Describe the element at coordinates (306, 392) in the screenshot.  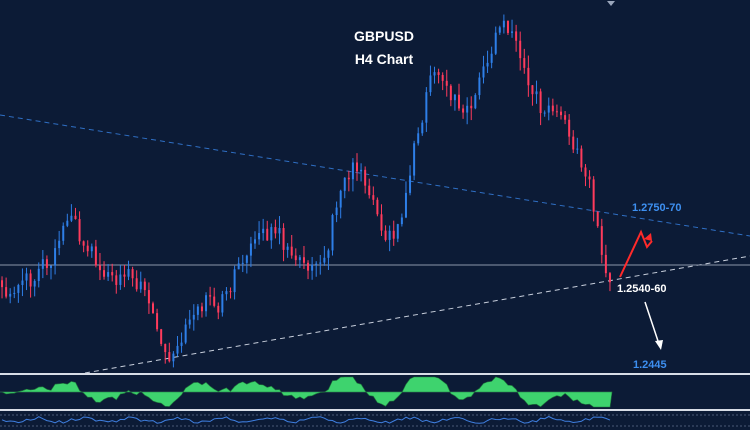
I see `oscillator-histogram` at that location.